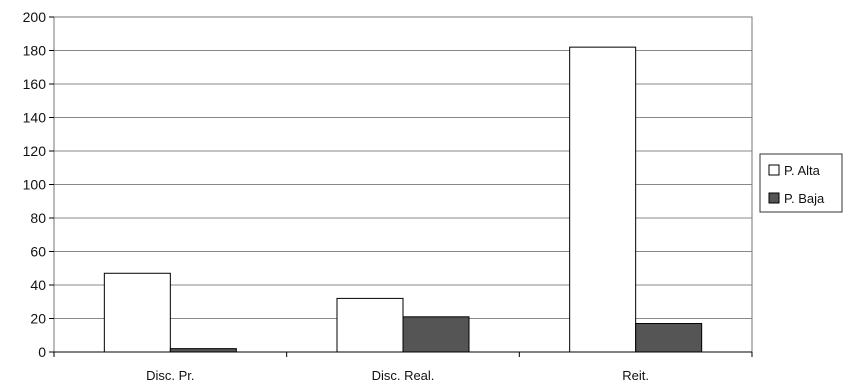  What do you see at coordinates (802, 170) in the screenshot?
I see `legend-label-p-alta: P. Alta` at bounding box center [802, 170].